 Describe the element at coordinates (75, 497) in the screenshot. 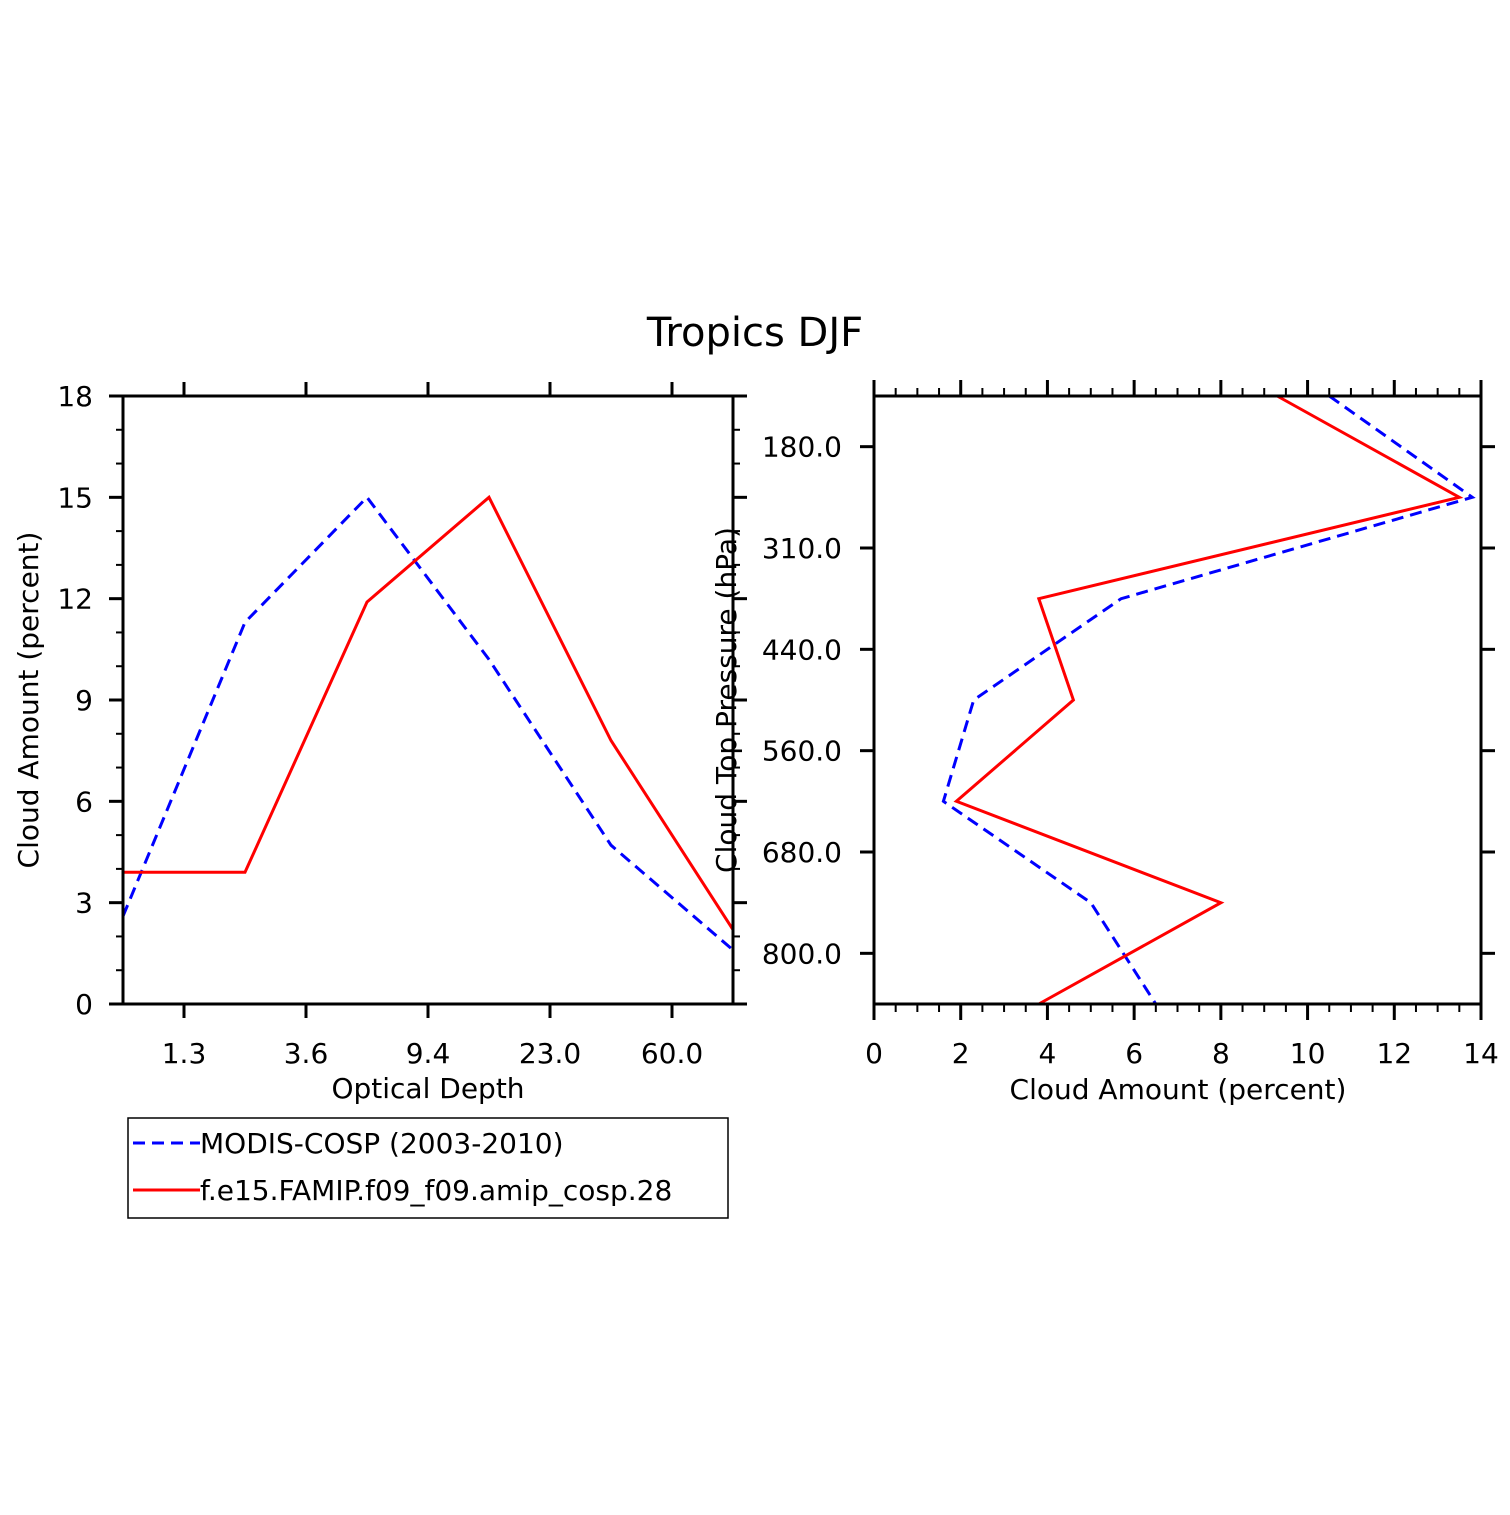

I see `od-y-tick-label: 15` at that location.